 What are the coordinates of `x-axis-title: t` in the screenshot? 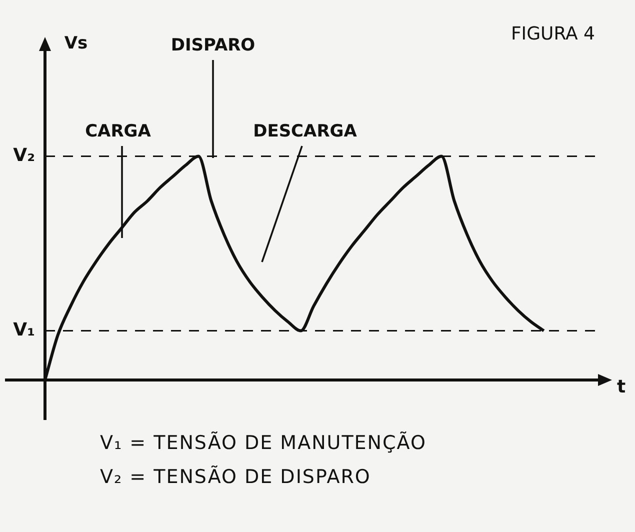 It's located at (621, 387).